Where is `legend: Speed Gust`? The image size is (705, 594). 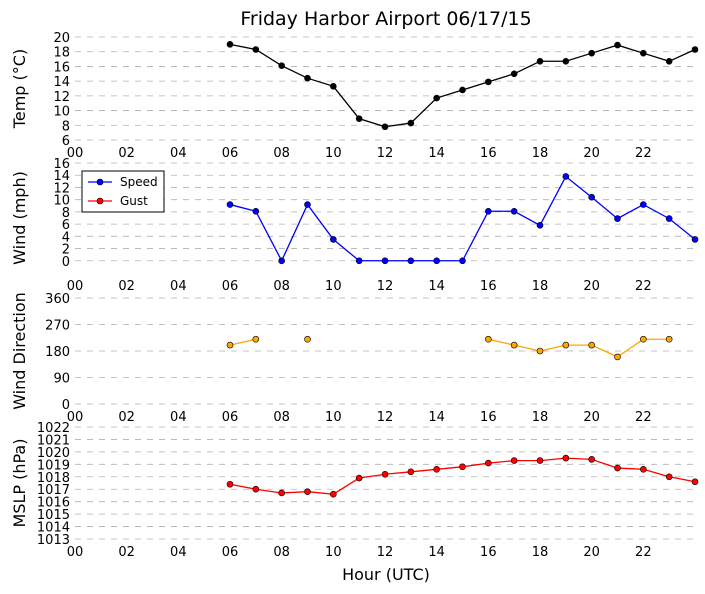
legend: Speed Gust is located at coordinates (123, 191).